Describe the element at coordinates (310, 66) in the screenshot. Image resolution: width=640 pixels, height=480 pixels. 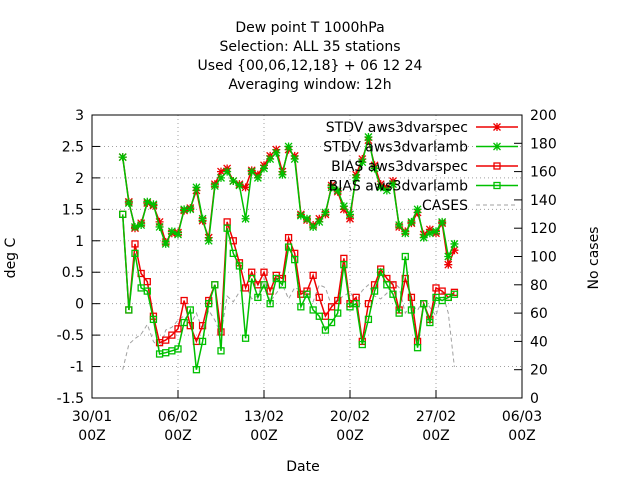
I see `chart-title: Used {00,06,12,18} + 06 12 24` at that location.